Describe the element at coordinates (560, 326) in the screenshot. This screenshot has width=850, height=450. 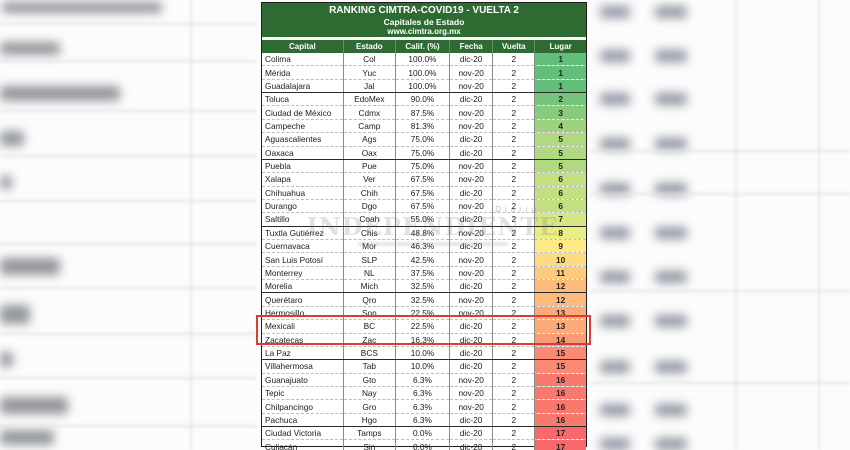
I see `lugar-cell: 13` at that location.